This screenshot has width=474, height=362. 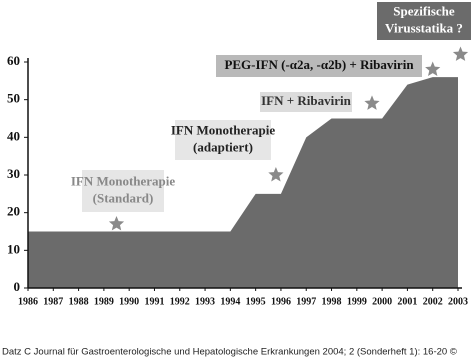 I want to click on x-tick-label: 1998, so click(x=332, y=301).